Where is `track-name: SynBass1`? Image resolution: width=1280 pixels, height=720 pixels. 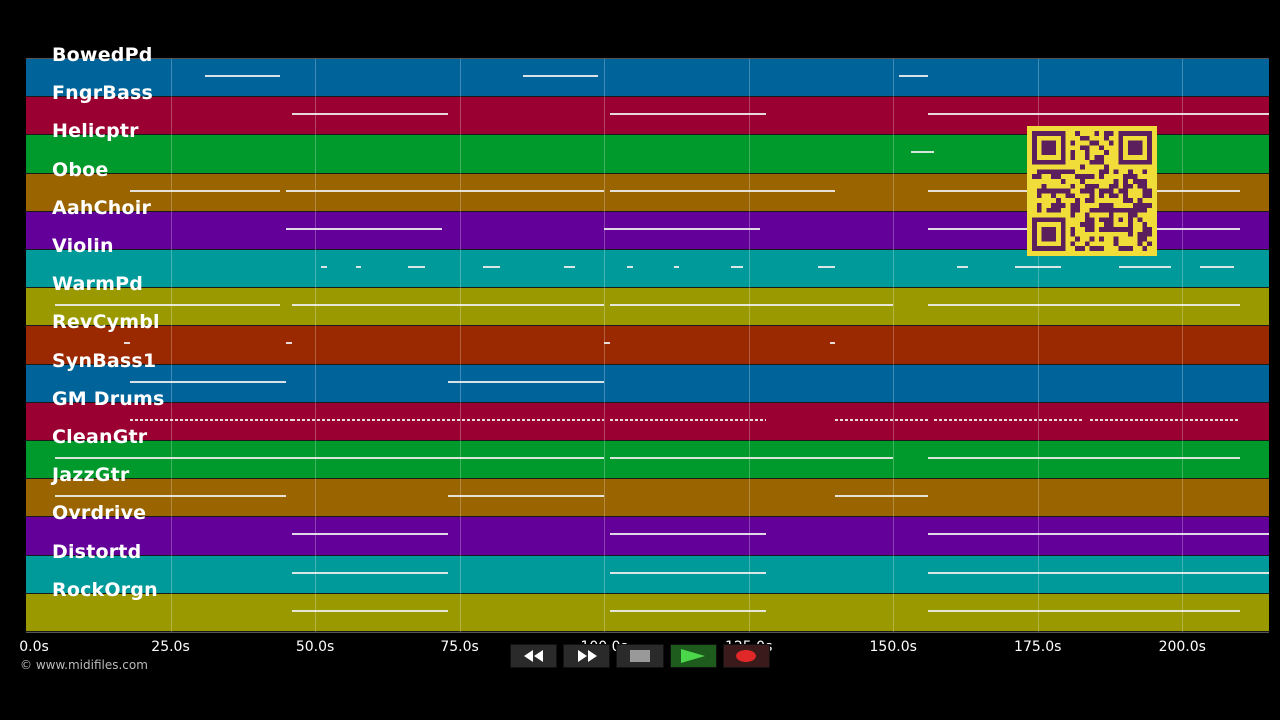 track-name: SynBass1 is located at coordinates (104, 360).